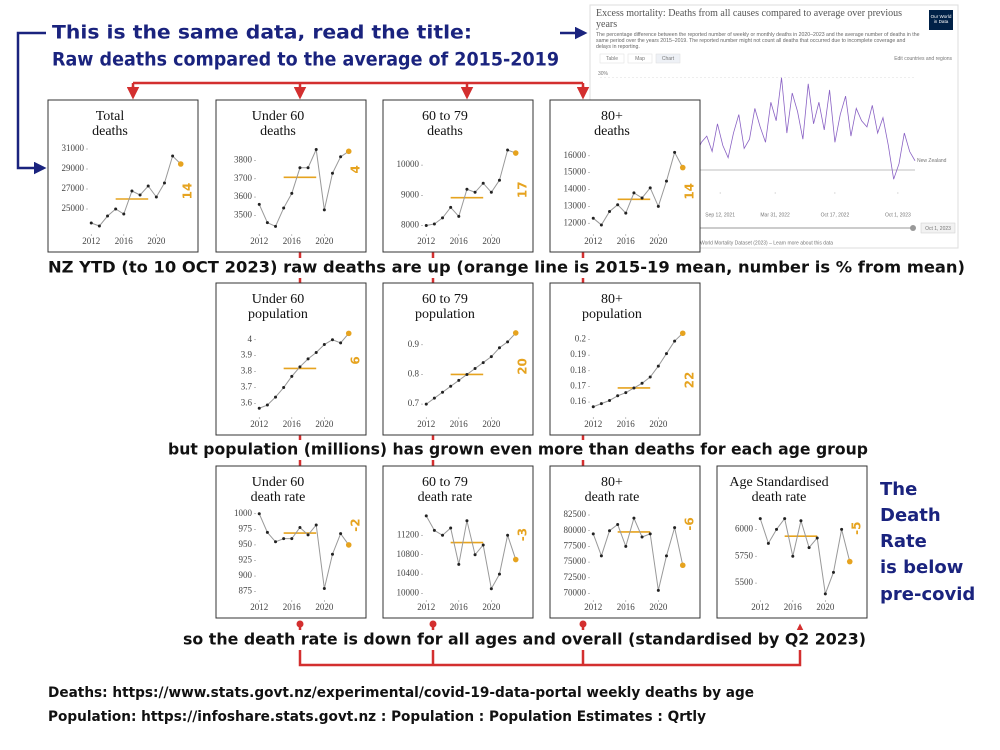  Describe the element at coordinates (575, 545) in the screenshot. I see `y-tick-label: 77500` at that location.